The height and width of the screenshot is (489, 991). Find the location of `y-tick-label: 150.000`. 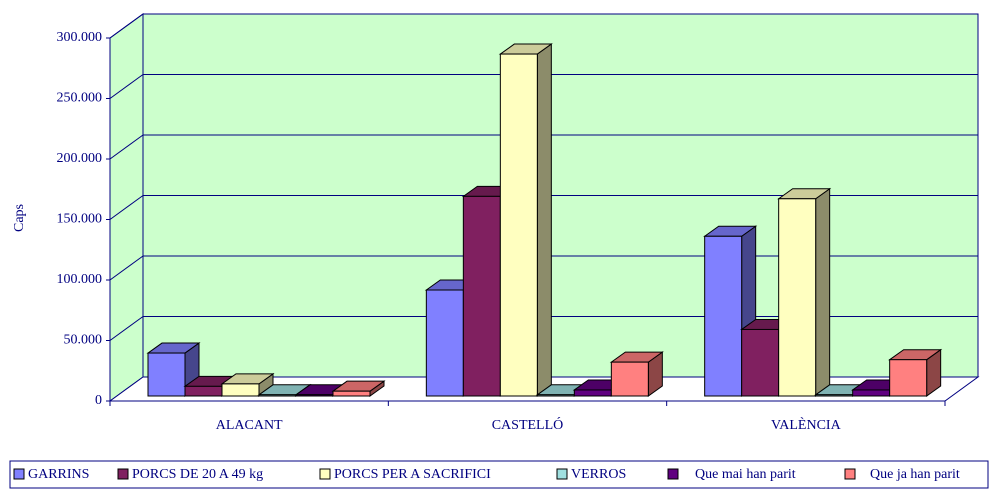

y-tick-label: 150.000 is located at coordinates (80, 219).